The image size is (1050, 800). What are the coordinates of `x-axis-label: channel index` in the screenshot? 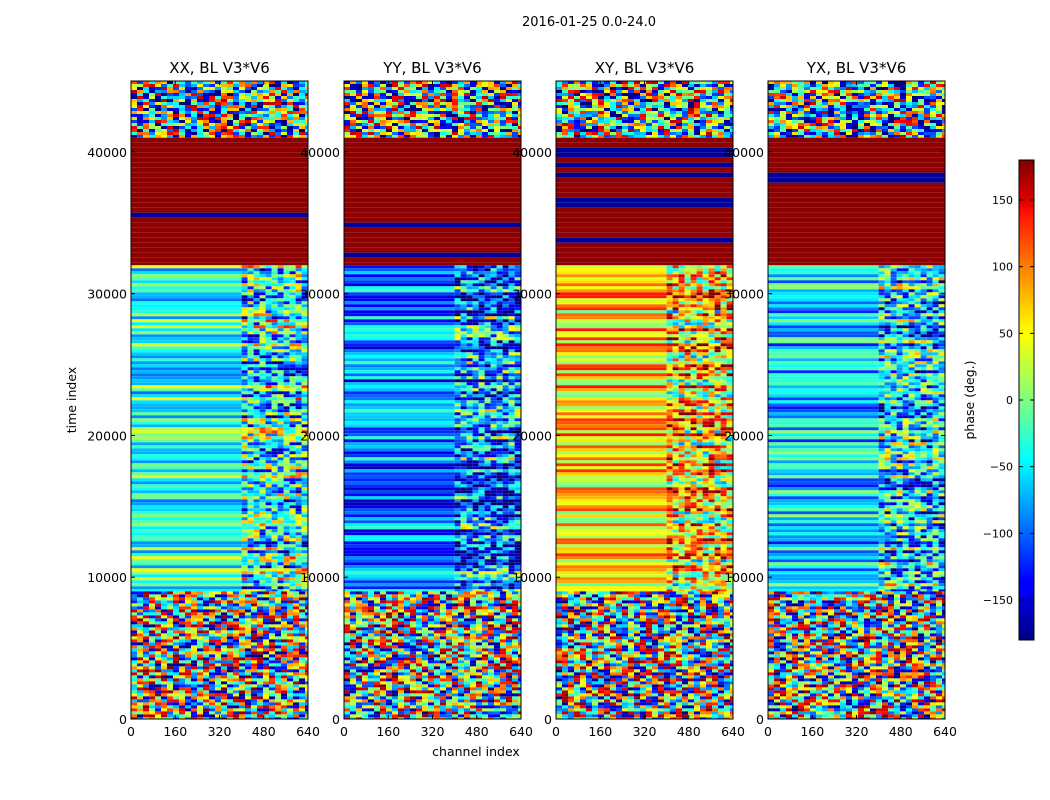 It's located at (476, 751).